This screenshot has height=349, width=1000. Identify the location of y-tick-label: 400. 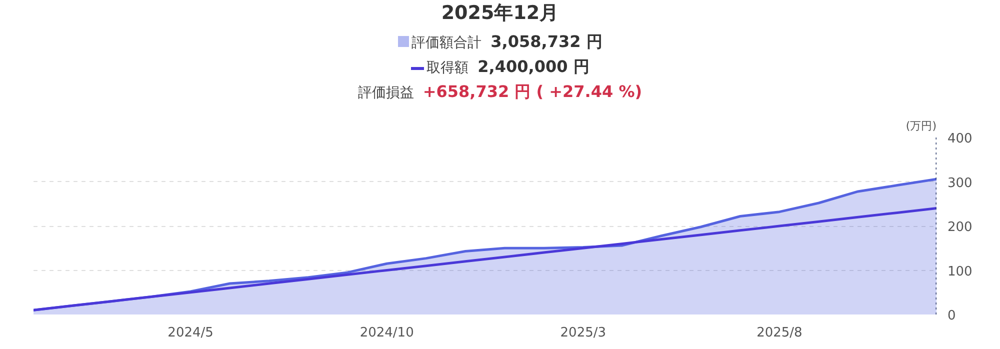
(960, 139).